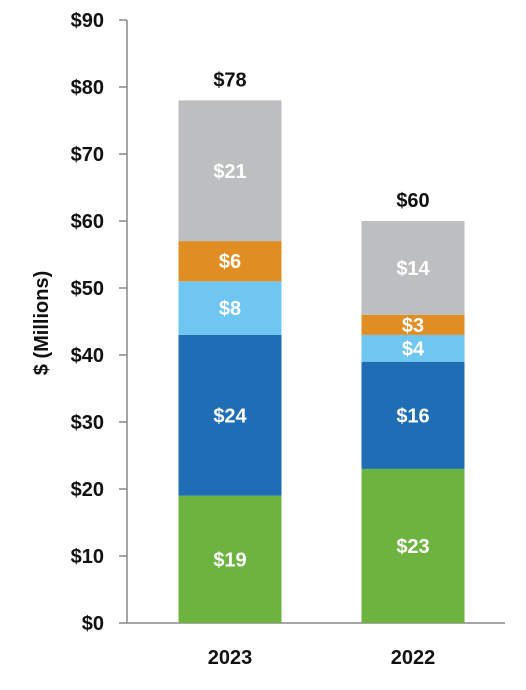  I want to click on segment-value-label: $6, so click(230, 262).